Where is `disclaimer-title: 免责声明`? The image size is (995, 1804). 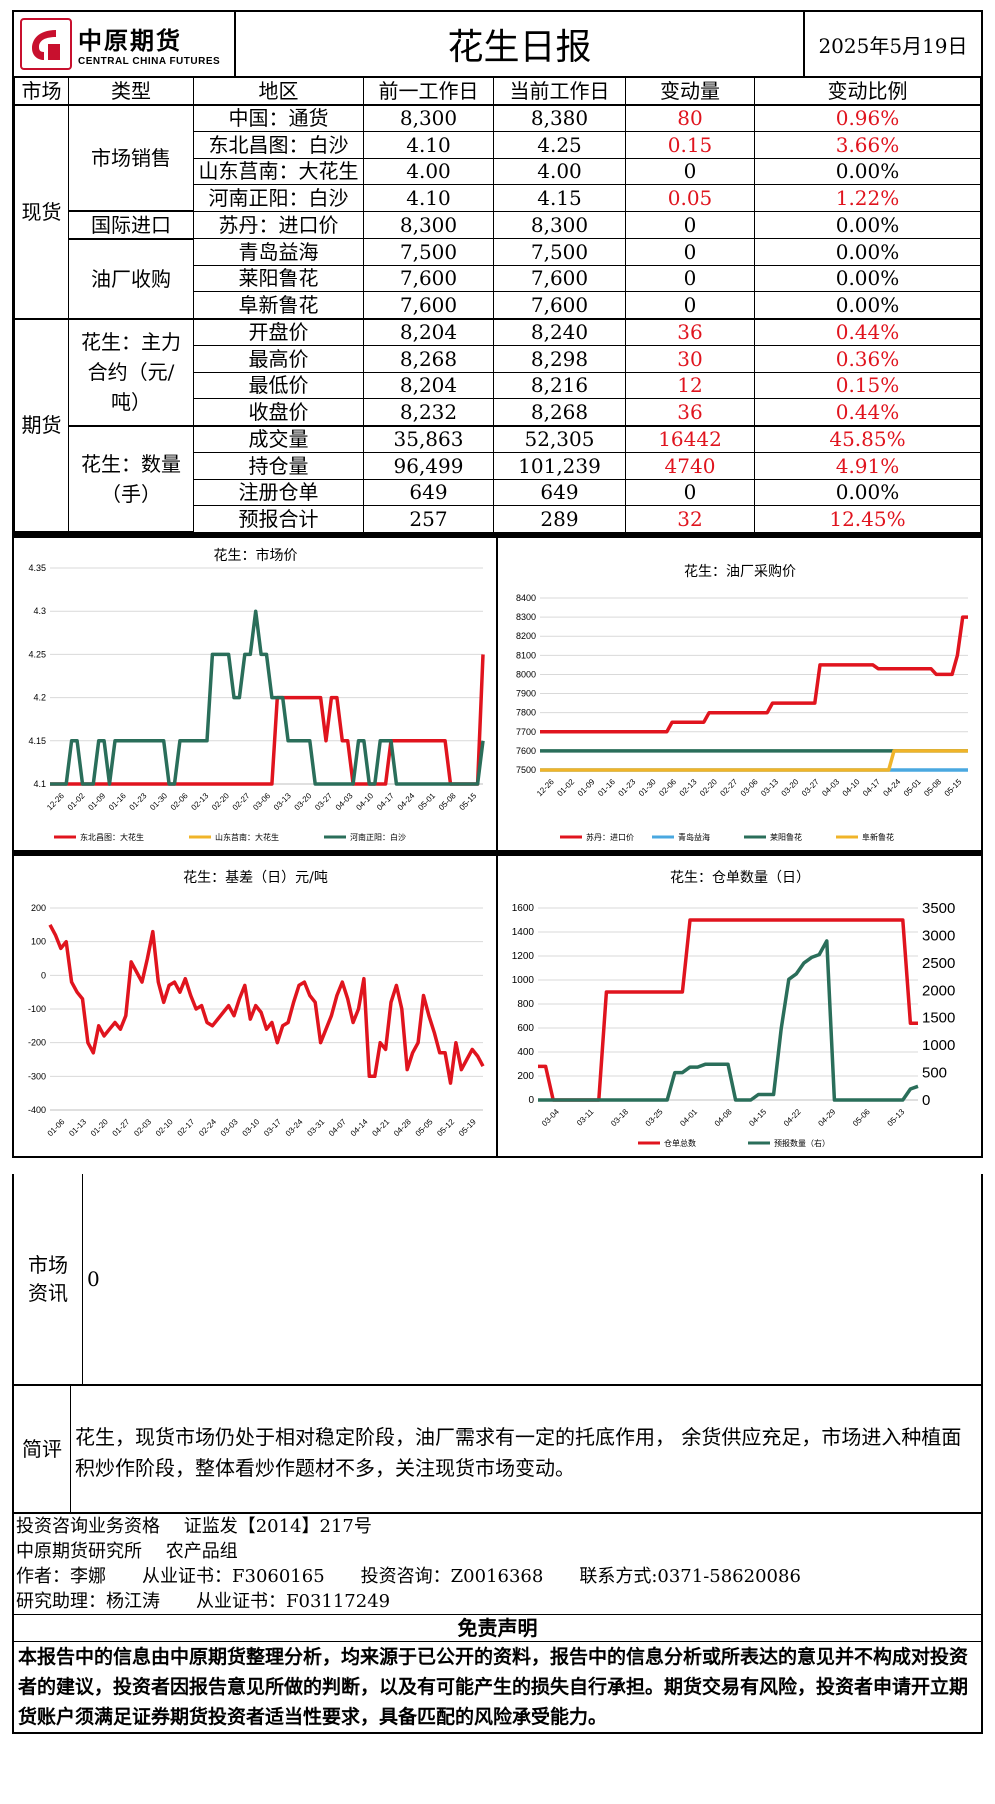 disclaimer-title: 免责声明 is located at coordinates (497, 1628).